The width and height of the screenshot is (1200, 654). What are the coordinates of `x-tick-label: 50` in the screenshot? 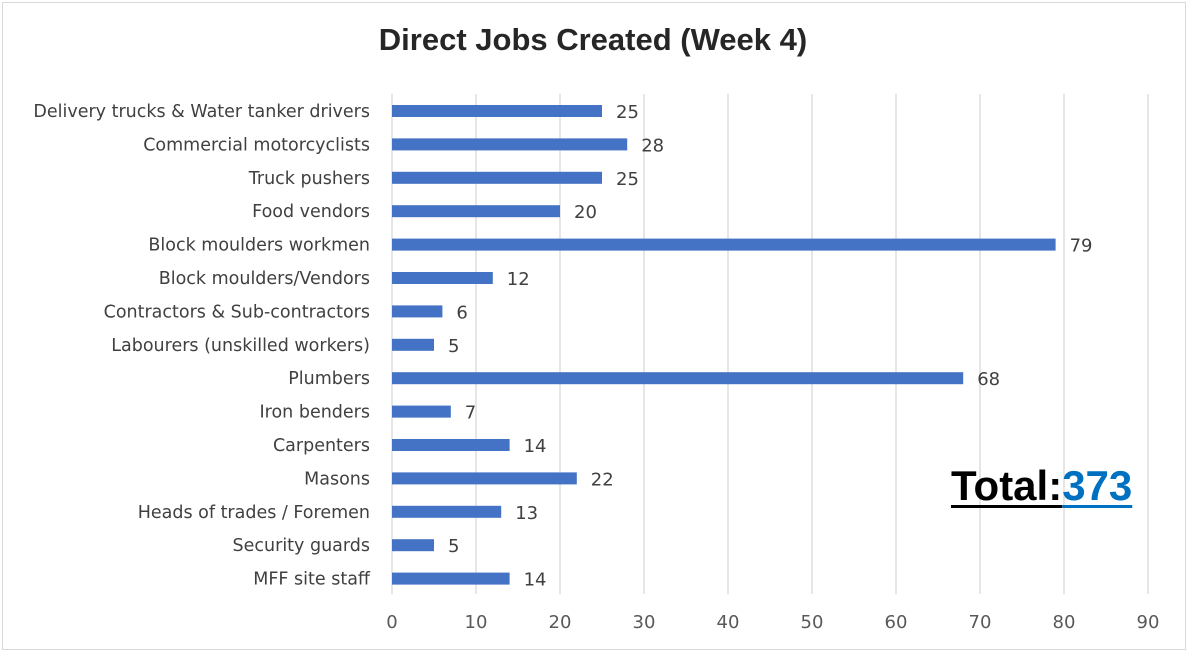 It's located at (812, 622).